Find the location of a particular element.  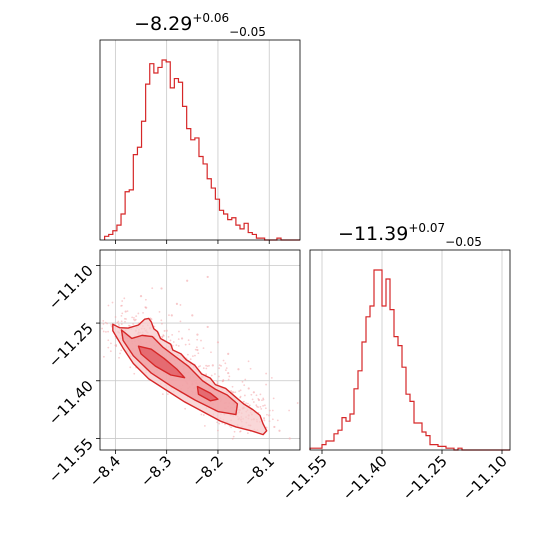

marginal-2-x-ticks: −11.55 −11.40 −11.25 −11.10 is located at coordinates (395, 477).